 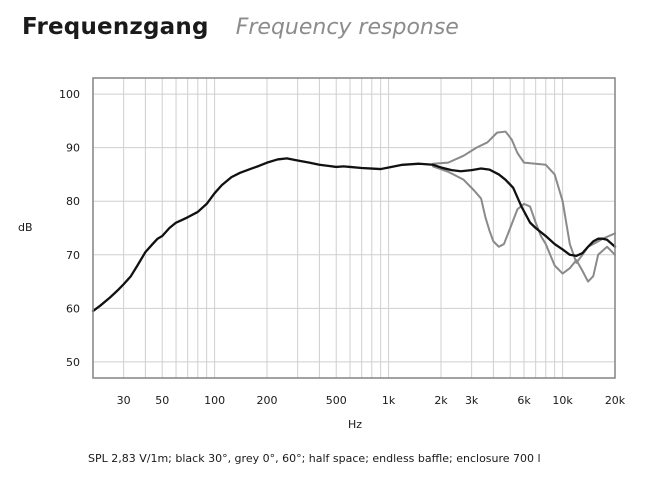 What do you see at coordinates (267, 400) in the screenshot?
I see `x-tick-label: 200` at bounding box center [267, 400].